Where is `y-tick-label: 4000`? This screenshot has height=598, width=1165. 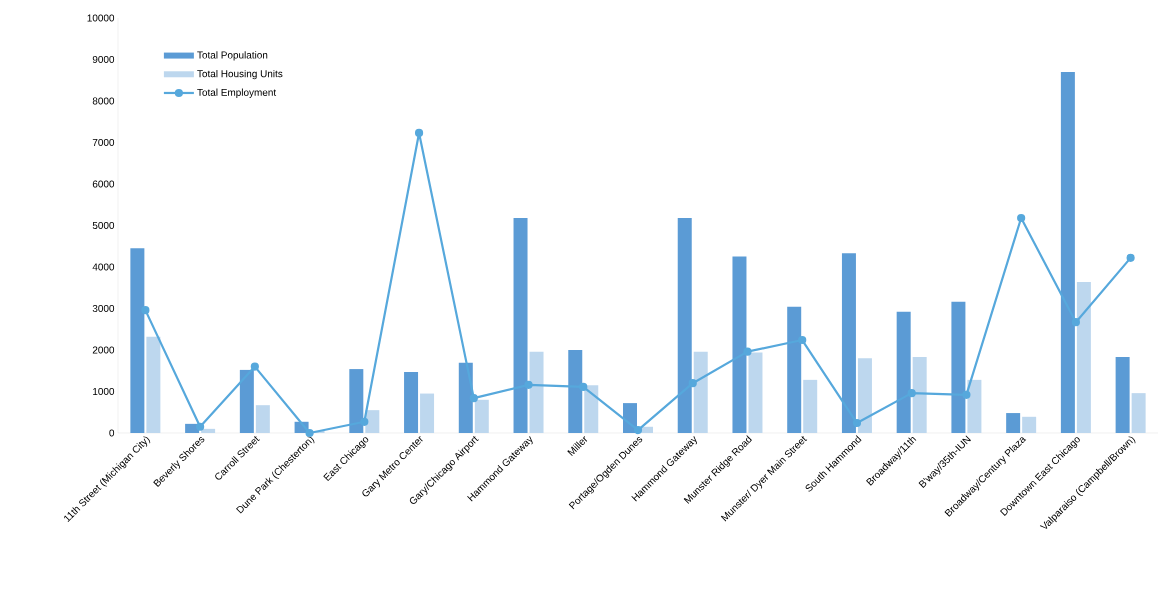 y-tick-label: 4000 is located at coordinates (103, 267).